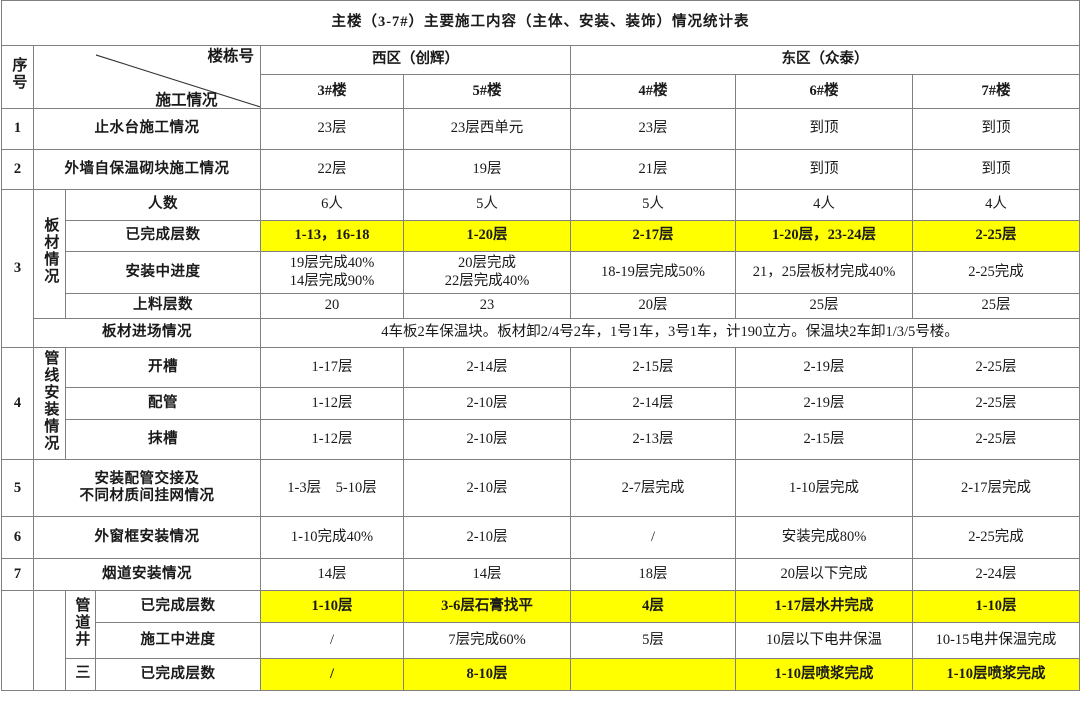  Describe the element at coordinates (332, 129) in the screenshot. I see `cell-b3: 23层` at that location.